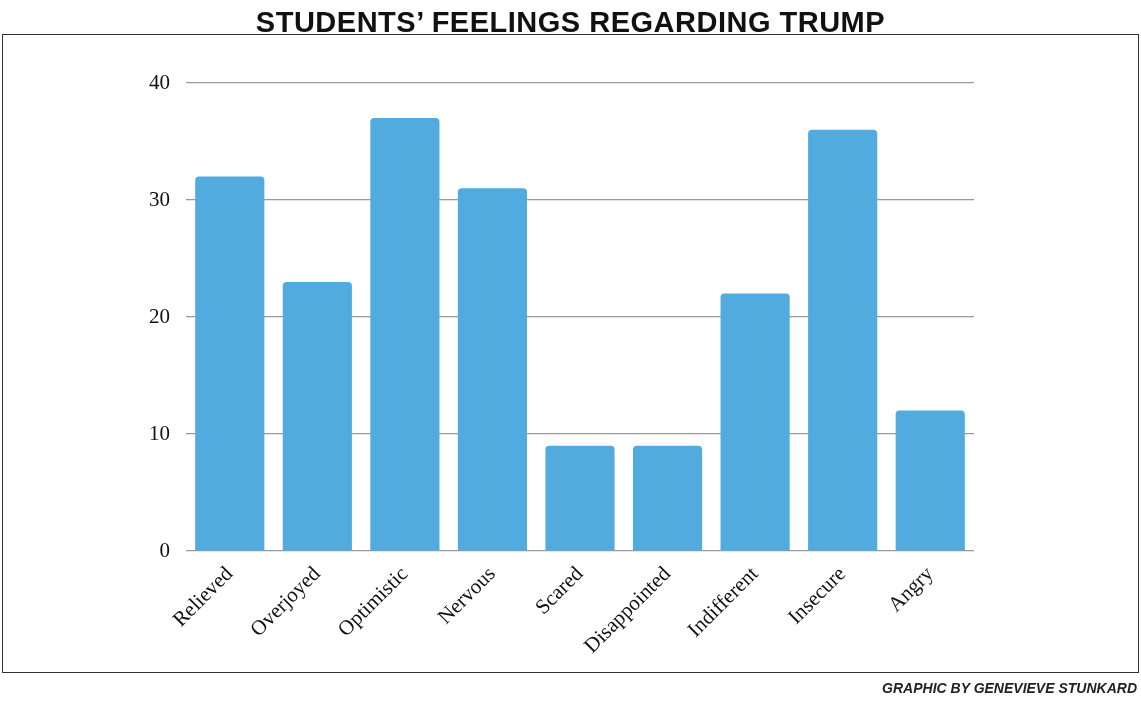  I want to click on y-tick-label: 30, so click(159, 198).